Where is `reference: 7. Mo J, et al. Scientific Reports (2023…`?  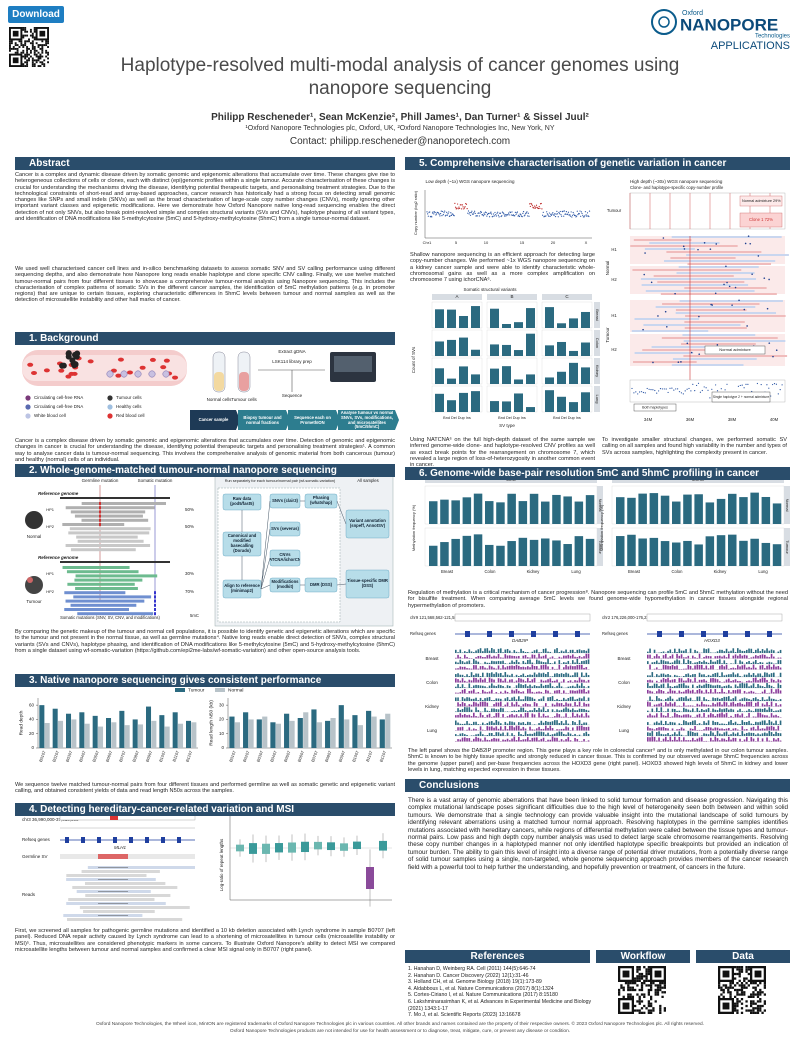
reference: 7. Mo J, et al. Scientific Reports (2023… is located at coordinates (464, 1015).